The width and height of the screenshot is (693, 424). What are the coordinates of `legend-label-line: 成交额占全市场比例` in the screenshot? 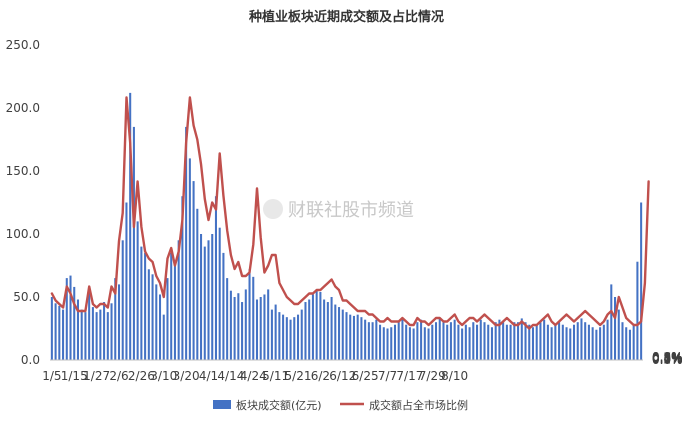 It's located at (418, 405).